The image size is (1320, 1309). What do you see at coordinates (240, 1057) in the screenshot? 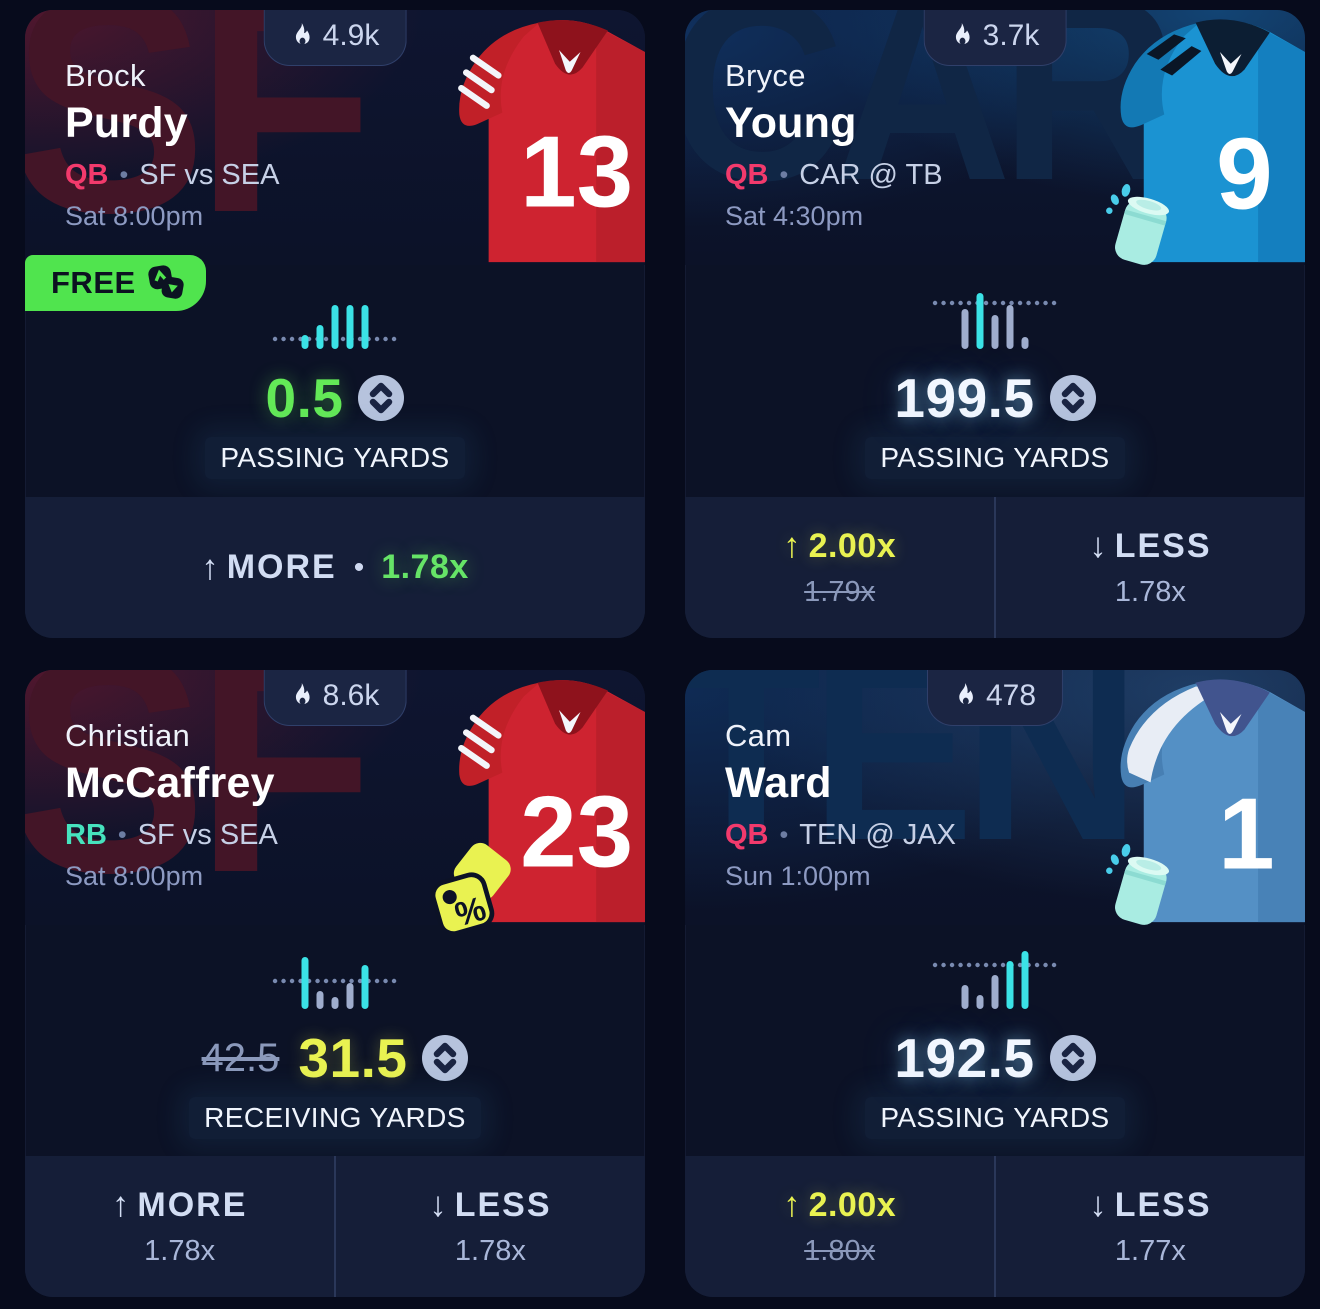
I see `previous-line-value: 42.5` at bounding box center [240, 1057].